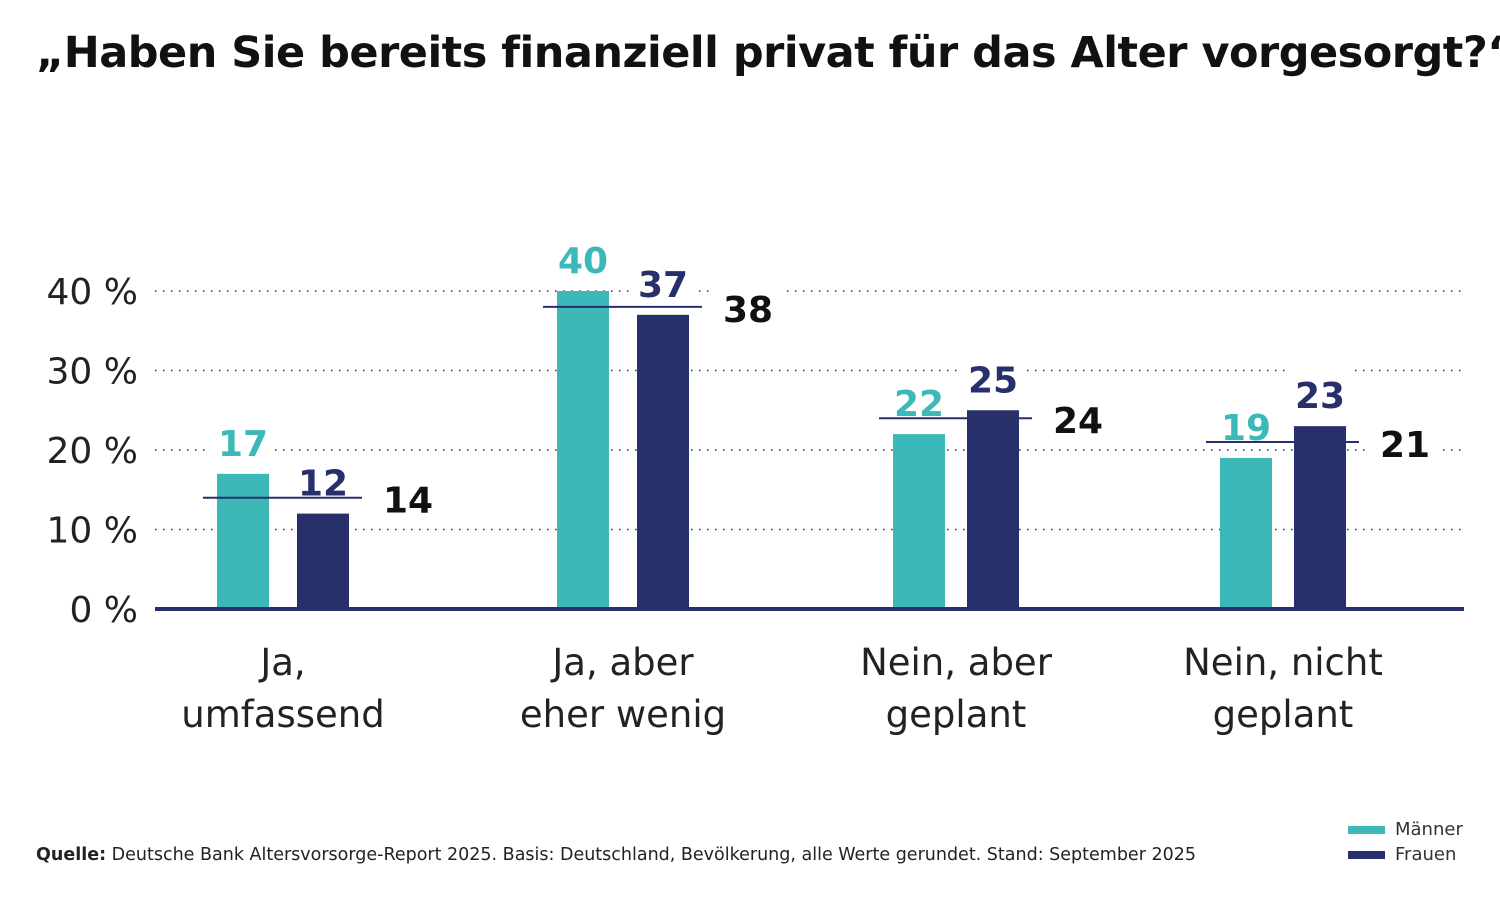 Image resolution: width=1500 pixels, height=898 pixels. I want to click on category-label: Ja, aber, so click(622, 662).